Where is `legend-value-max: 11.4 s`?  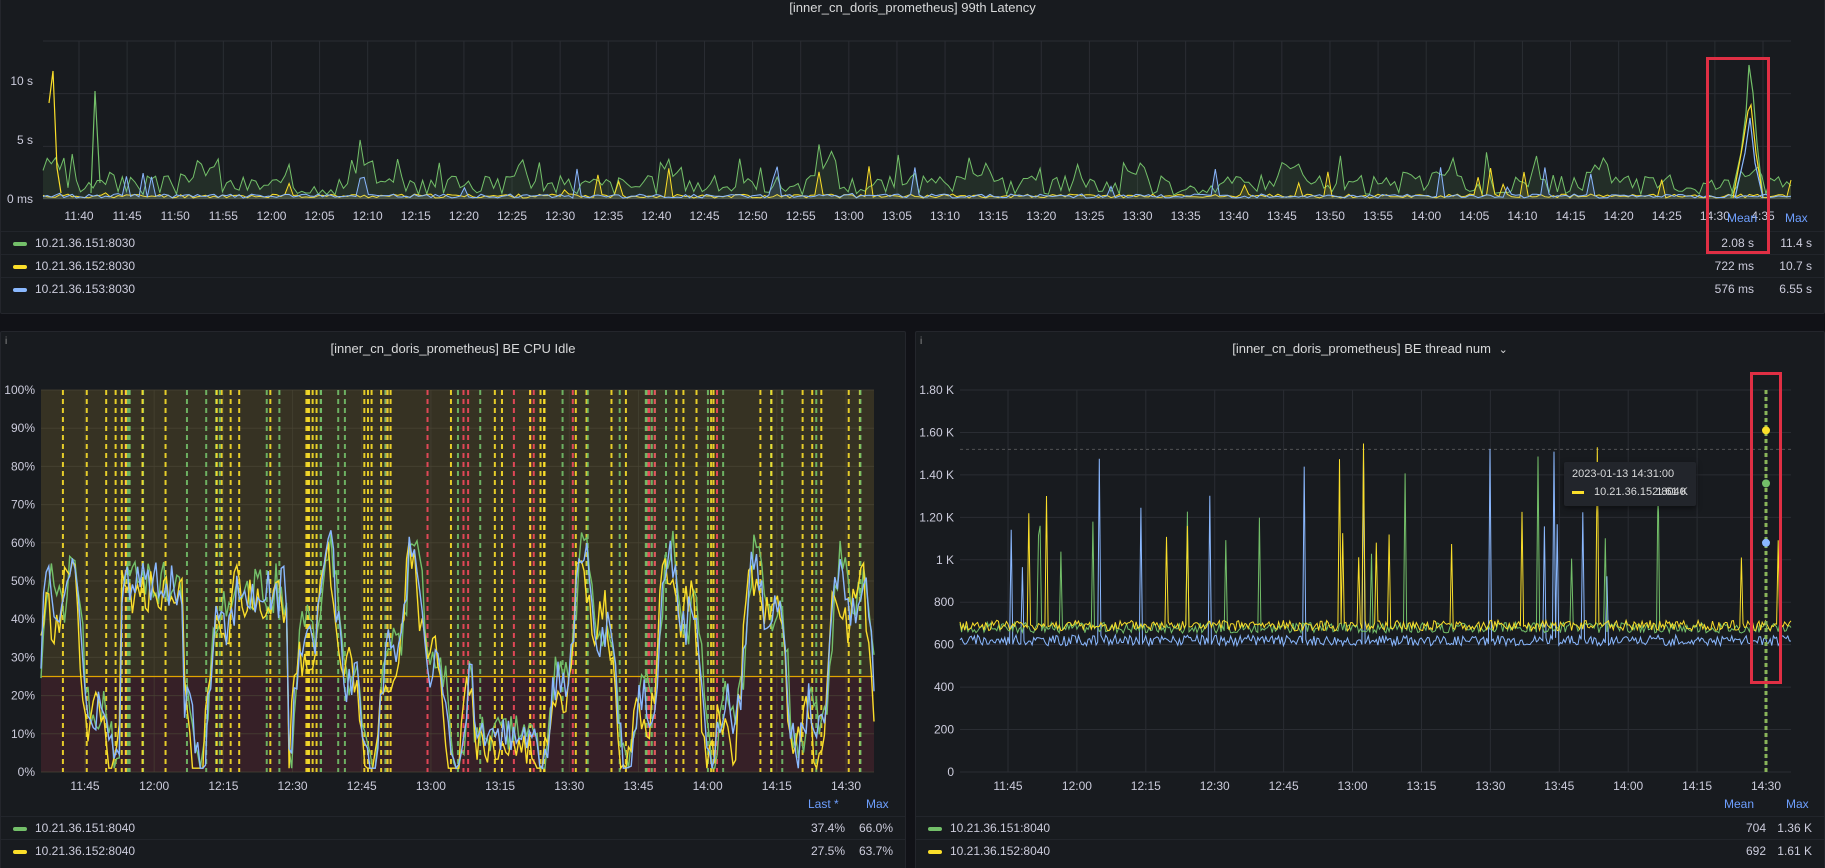
legend-value-max: 11.4 s is located at coordinates (1796, 243).